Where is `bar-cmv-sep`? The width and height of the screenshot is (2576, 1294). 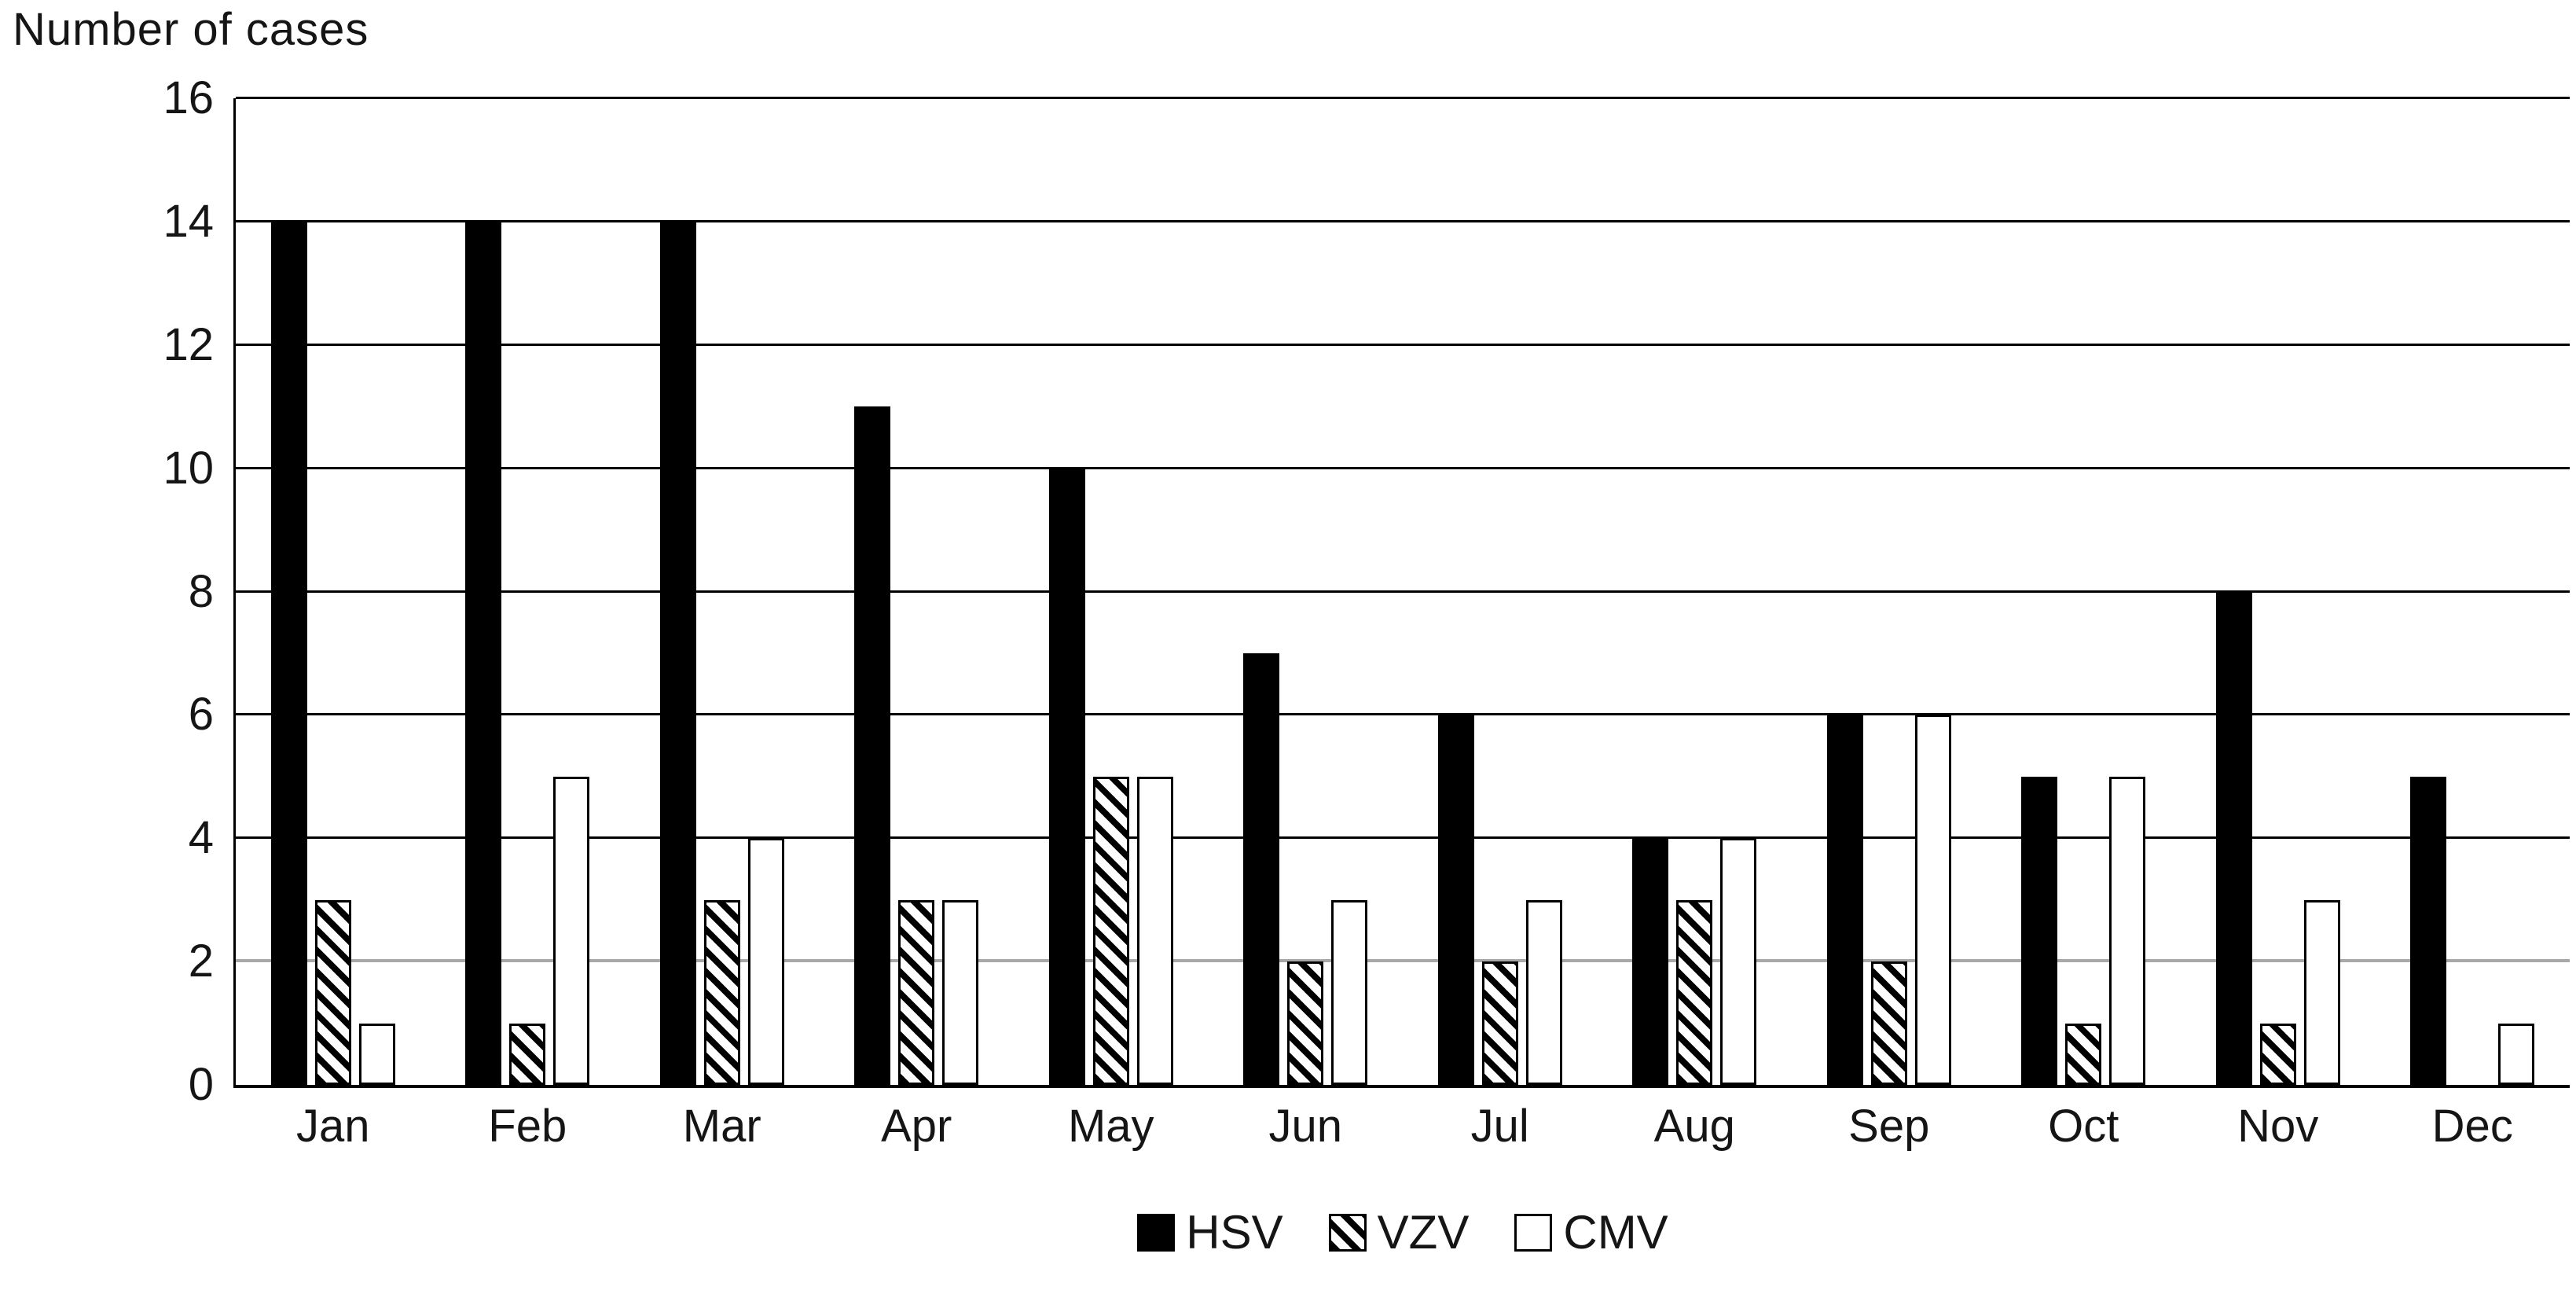
bar-cmv-sep is located at coordinates (1932, 900).